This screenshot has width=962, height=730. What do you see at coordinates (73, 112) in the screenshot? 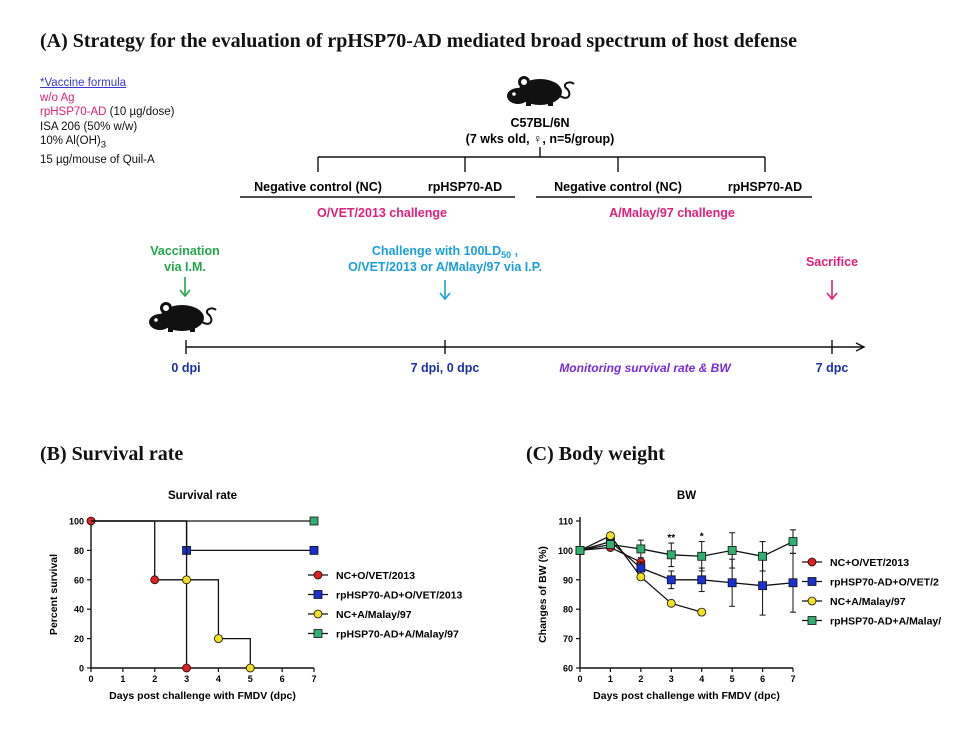
I see `formula-antigen: rpHSP70-AD` at bounding box center [73, 112].